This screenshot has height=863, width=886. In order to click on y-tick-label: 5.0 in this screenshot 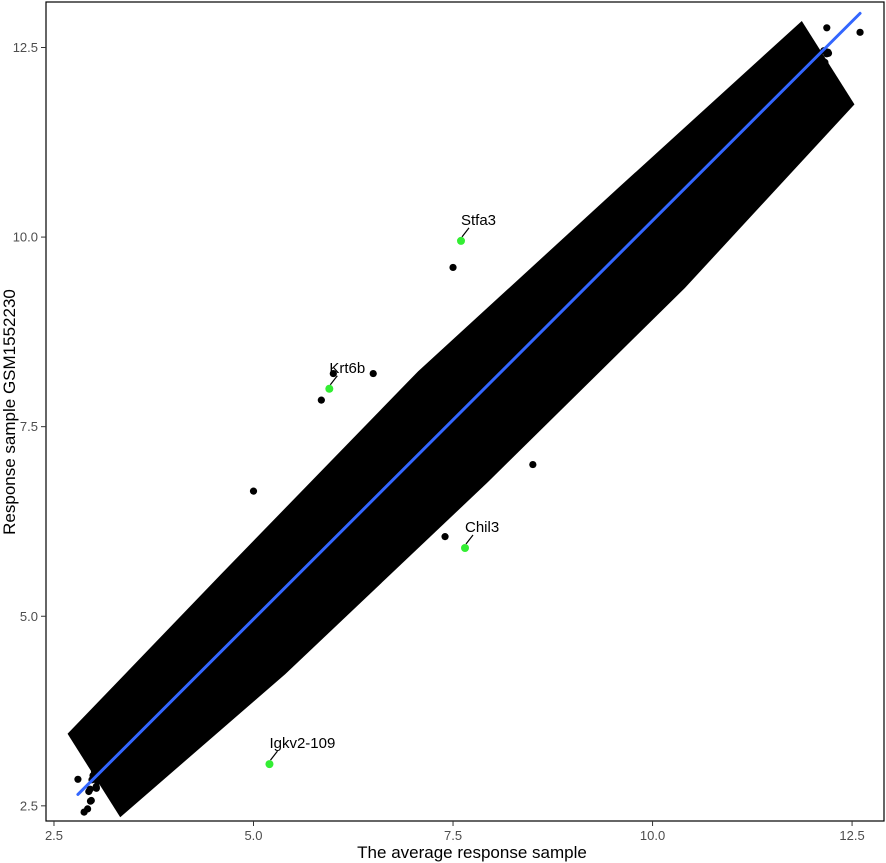, I will do `click(29, 616)`.